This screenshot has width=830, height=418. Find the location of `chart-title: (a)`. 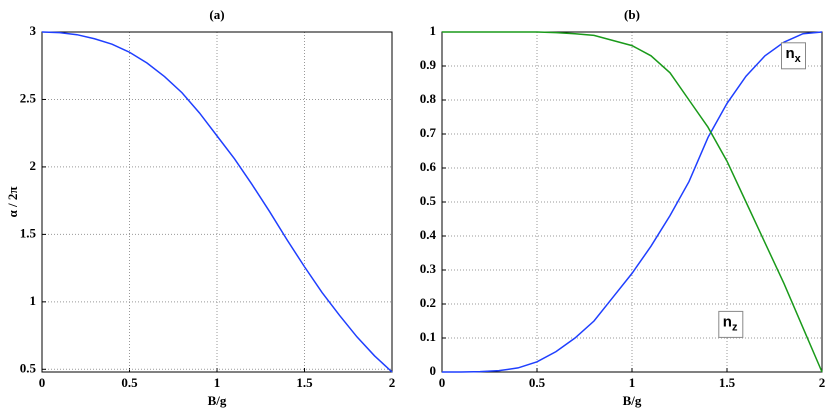

chart-title: (a) is located at coordinates (216, 14).